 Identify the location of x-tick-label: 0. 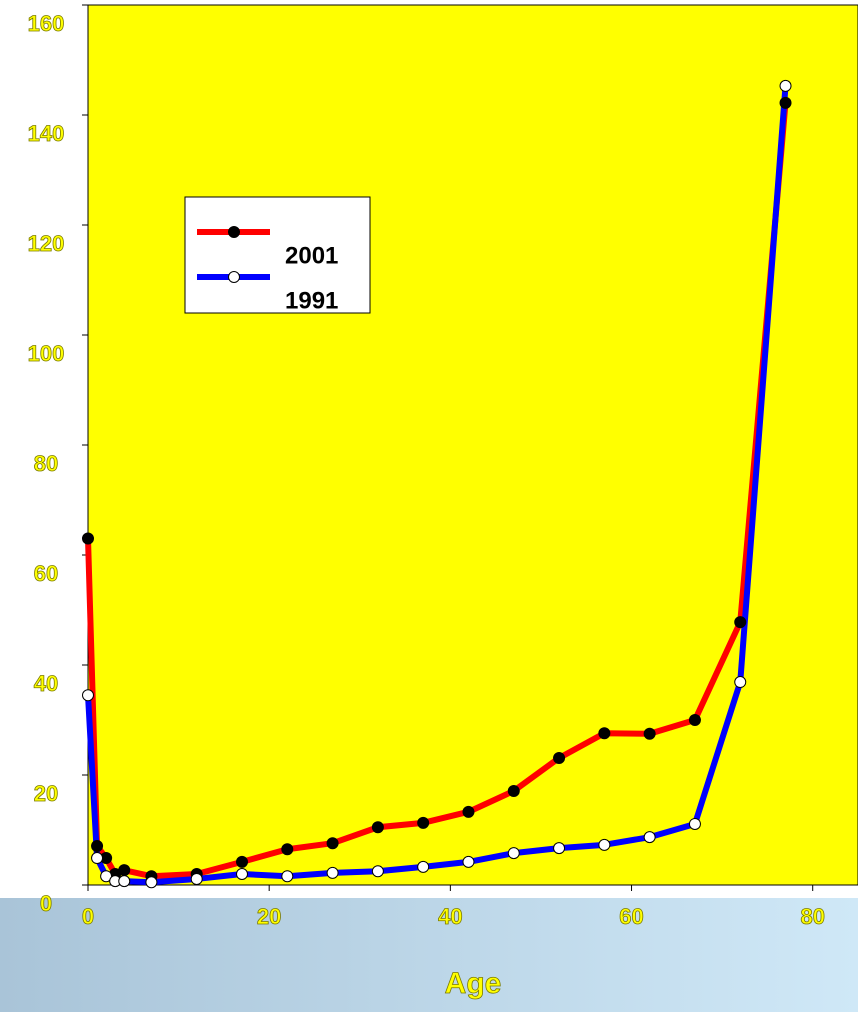
(88, 916).